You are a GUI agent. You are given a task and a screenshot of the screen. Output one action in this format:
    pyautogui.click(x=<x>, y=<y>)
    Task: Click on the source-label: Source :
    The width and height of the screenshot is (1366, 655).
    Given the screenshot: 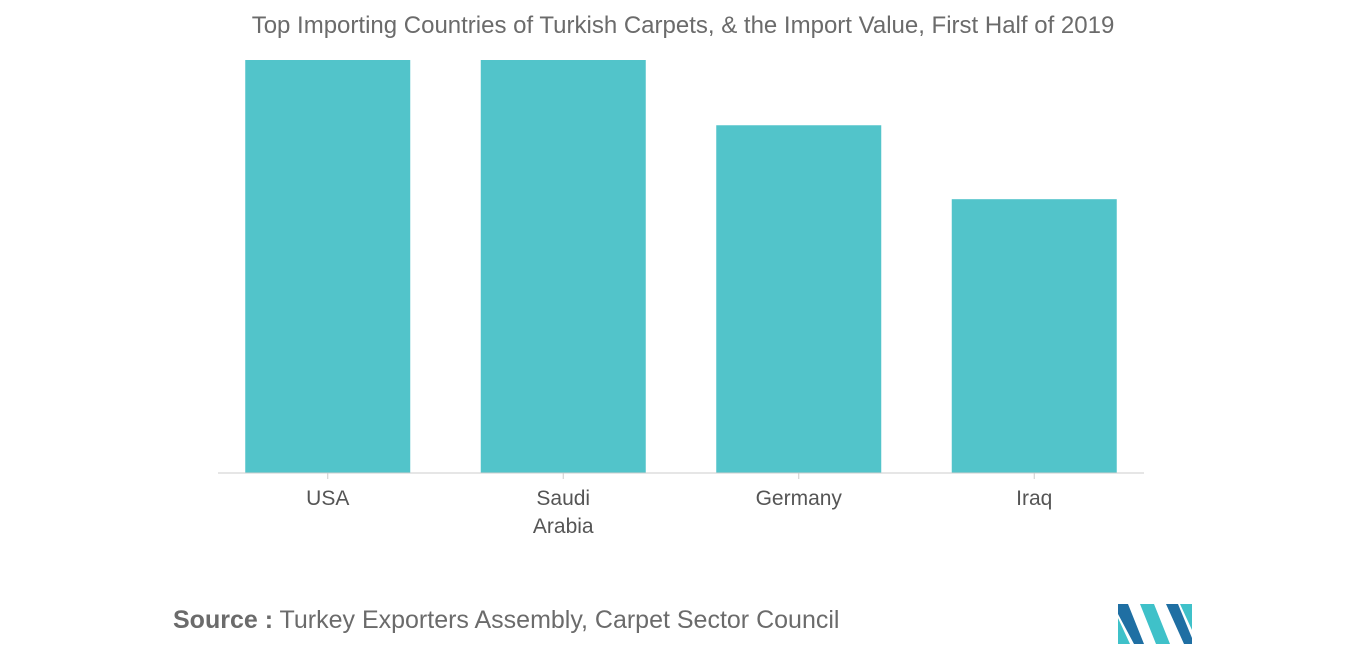 What is the action you would take?
    pyautogui.click(x=223, y=620)
    